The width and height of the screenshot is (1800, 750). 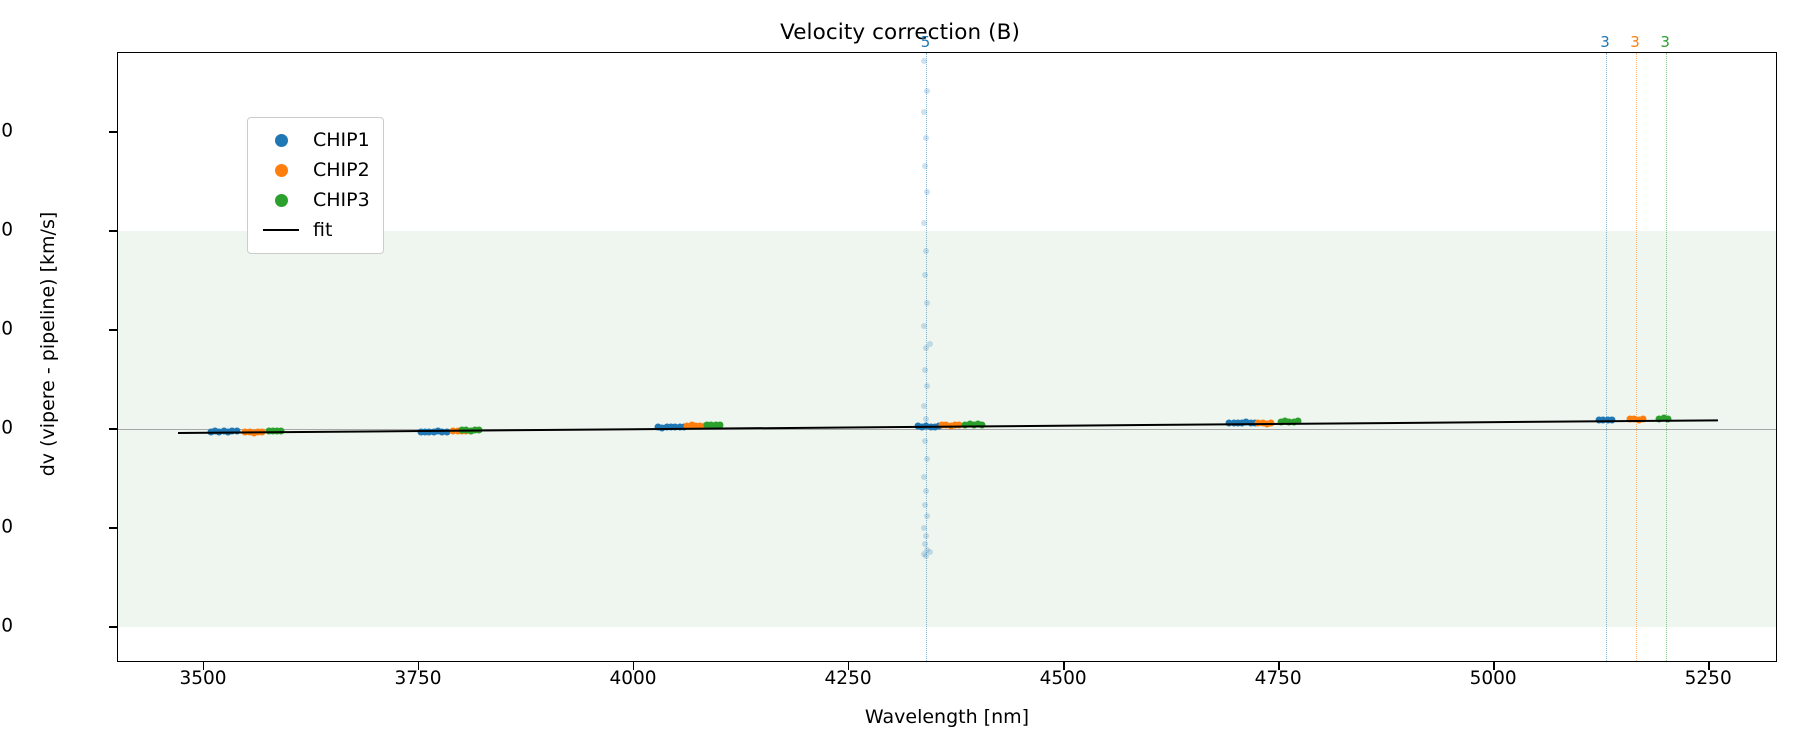 I want to click on legend: CHIP1 CHIP2 CHIP3 fit, so click(x=315, y=185).